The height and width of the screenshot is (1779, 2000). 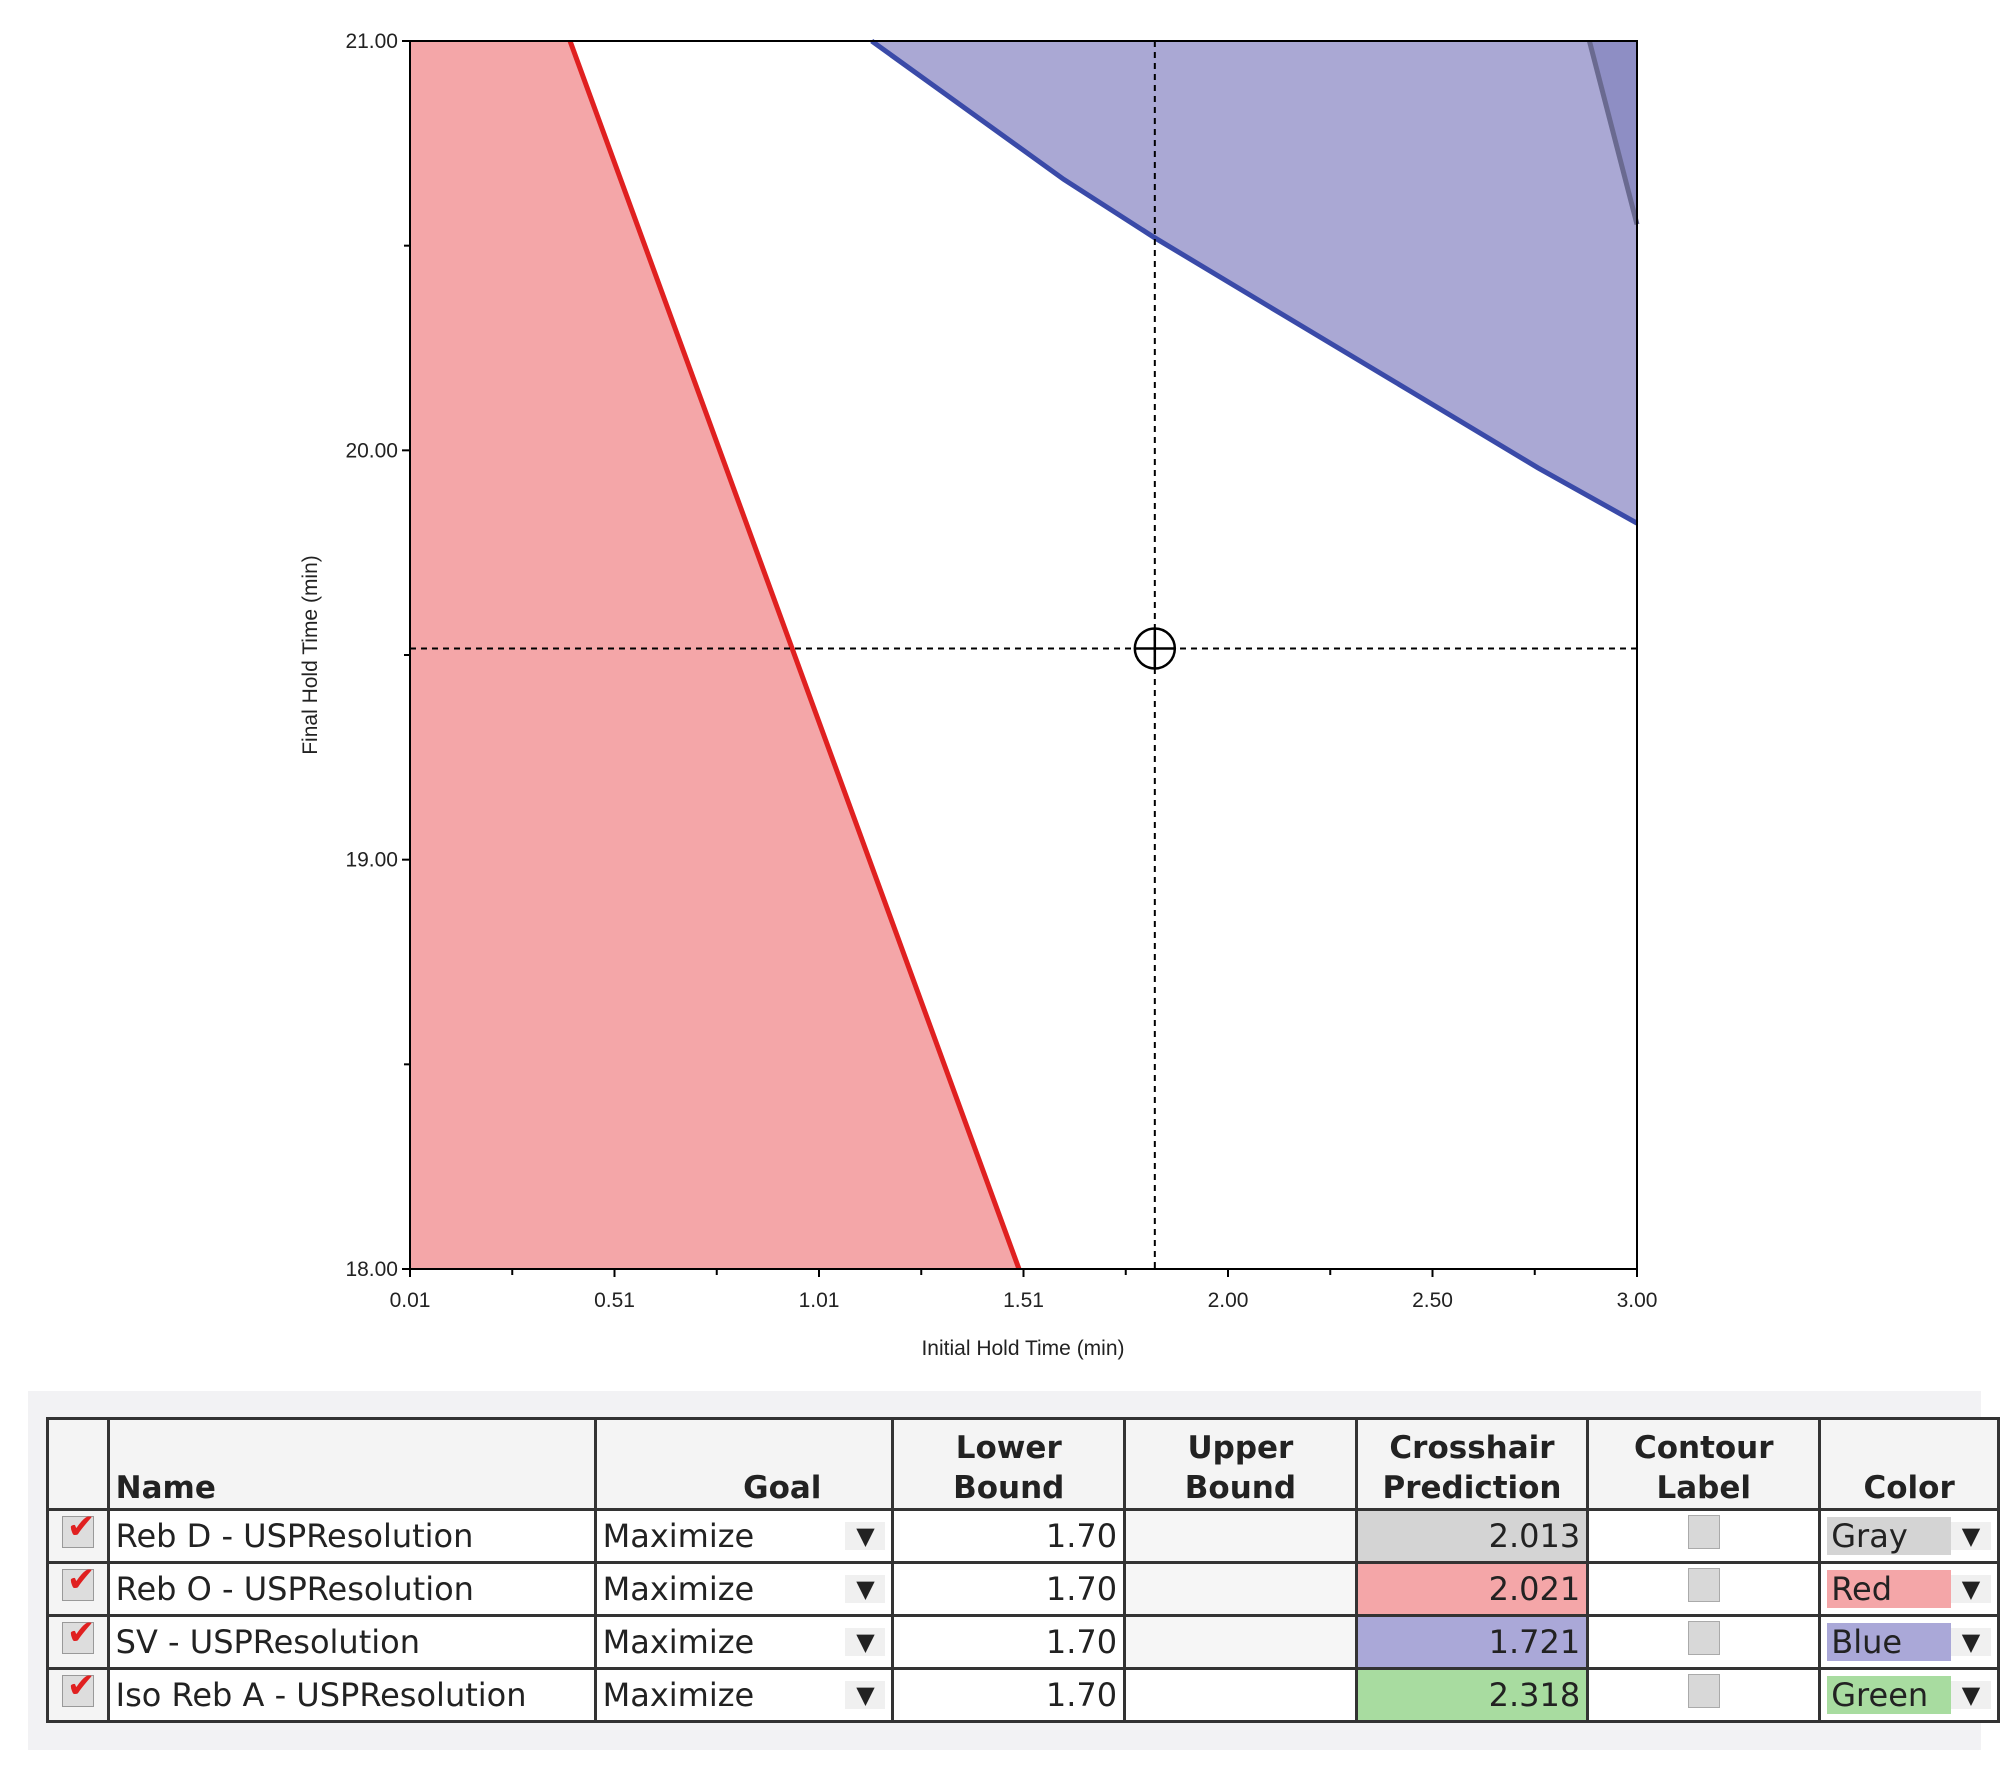 What do you see at coordinates (1432, 1300) in the screenshot?
I see `x-tick-label: 2.50` at bounding box center [1432, 1300].